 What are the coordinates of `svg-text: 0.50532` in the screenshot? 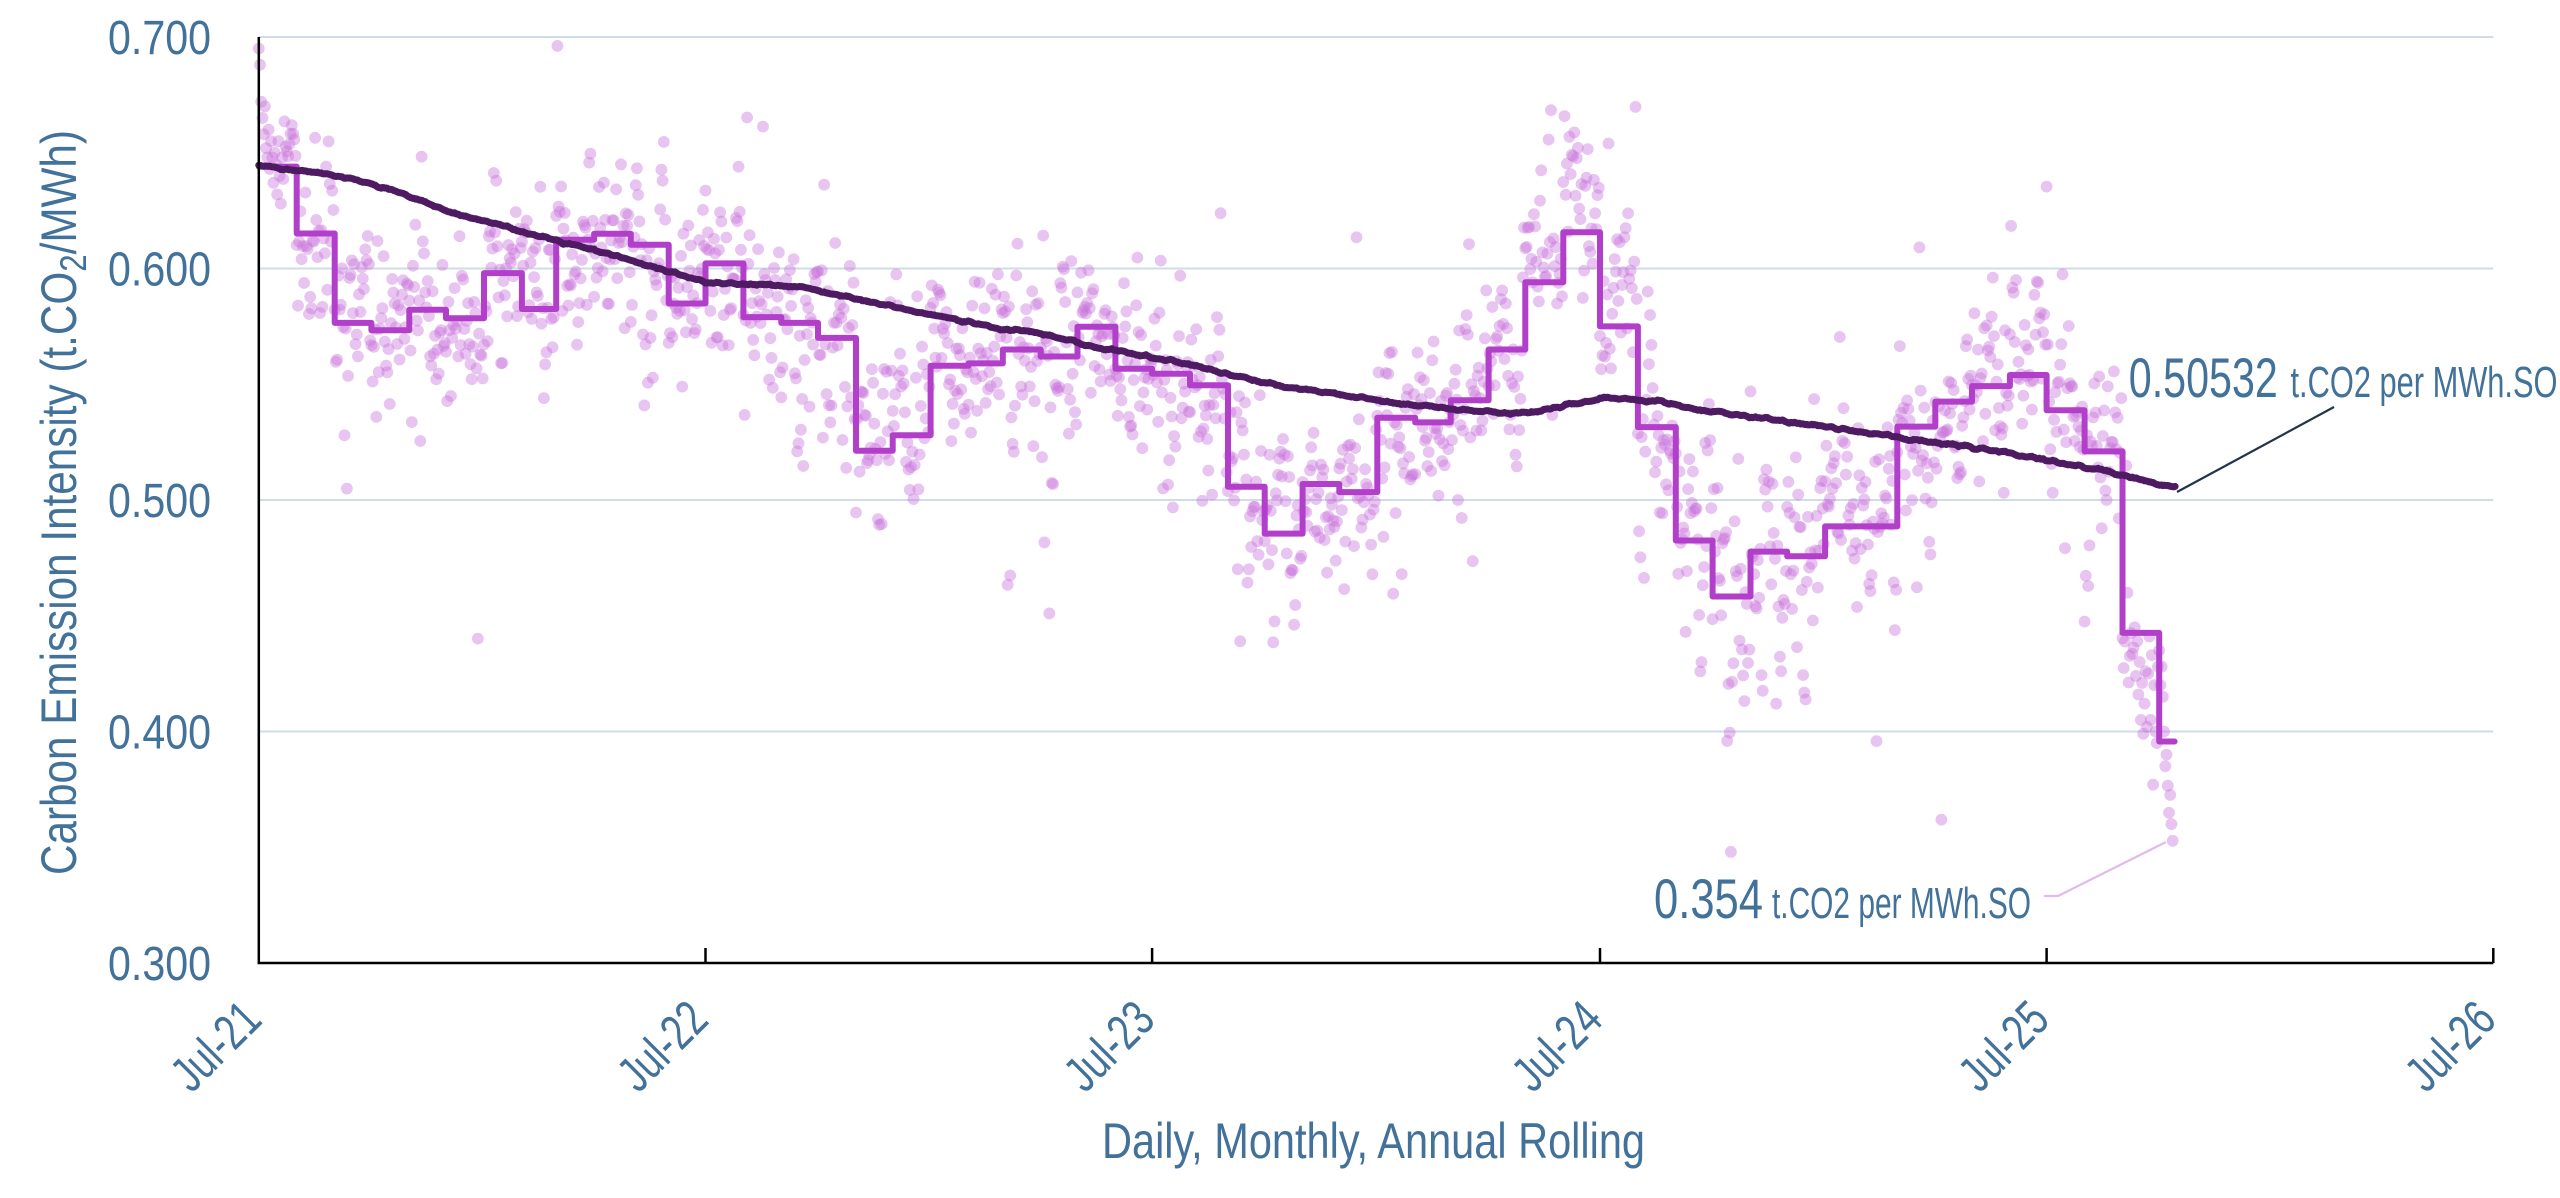 It's located at (2203, 377).